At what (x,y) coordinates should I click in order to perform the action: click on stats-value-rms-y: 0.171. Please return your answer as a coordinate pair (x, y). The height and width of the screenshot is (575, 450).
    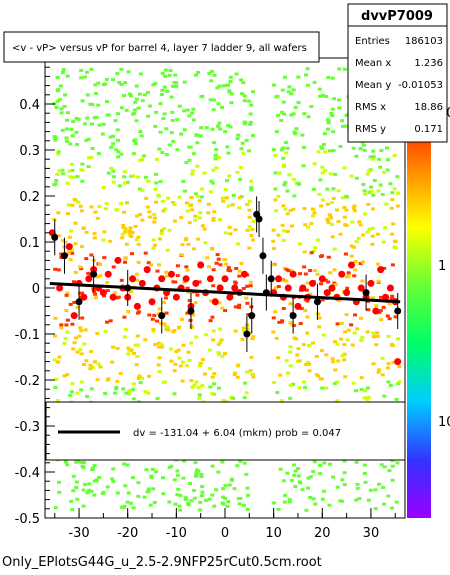
    Looking at the image, I should click on (428, 129).